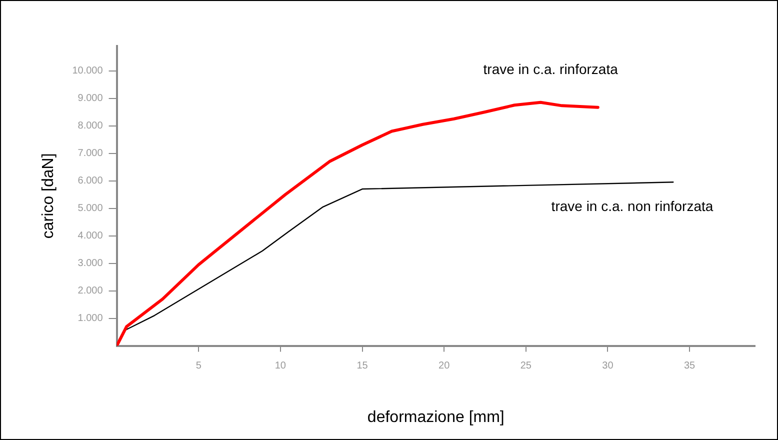 This screenshot has height=440, width=778. Describe the element at coordinates (91, 98) in the screenshot. I see `y-tick-label: 9.000` at that location.